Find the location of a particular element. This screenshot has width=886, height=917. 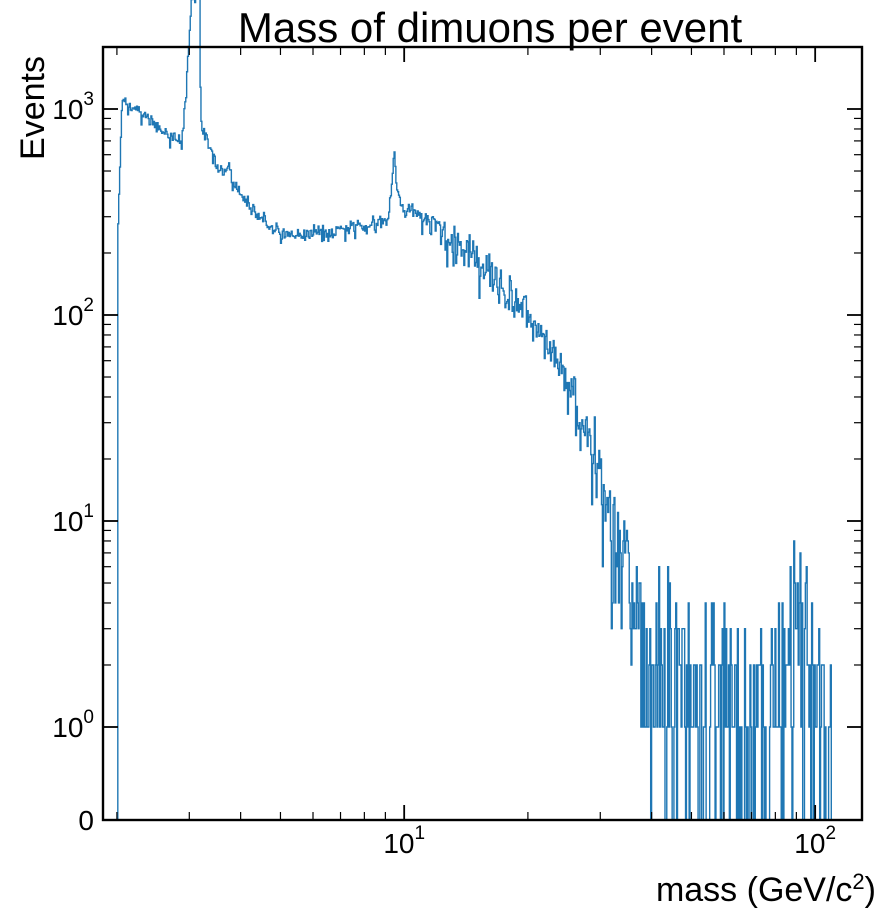

y-tick-label: 10⁰ is located at coordinates (73, 725).